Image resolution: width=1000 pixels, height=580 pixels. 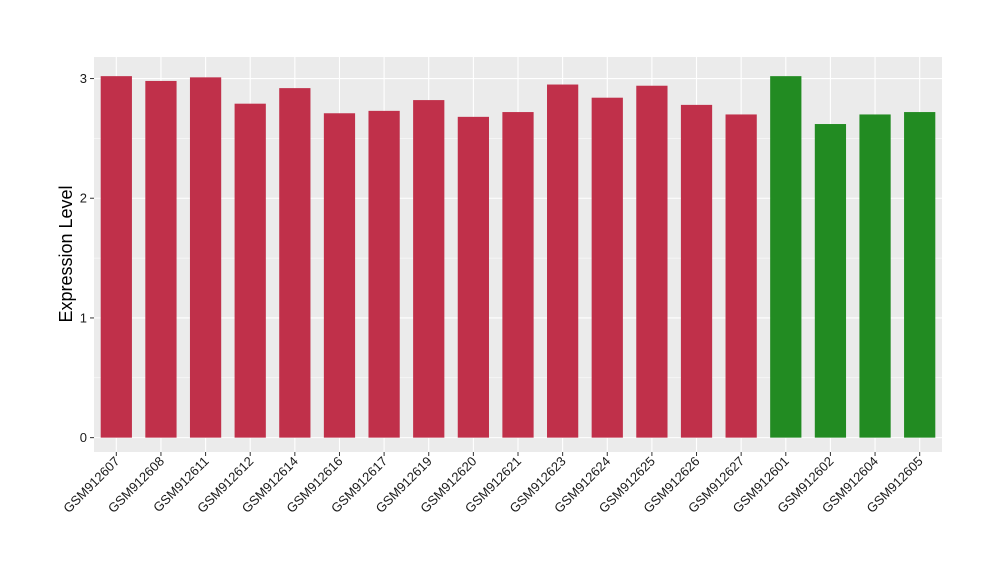 I want to click on bar-GSM912619, so click(x=429, y=269).